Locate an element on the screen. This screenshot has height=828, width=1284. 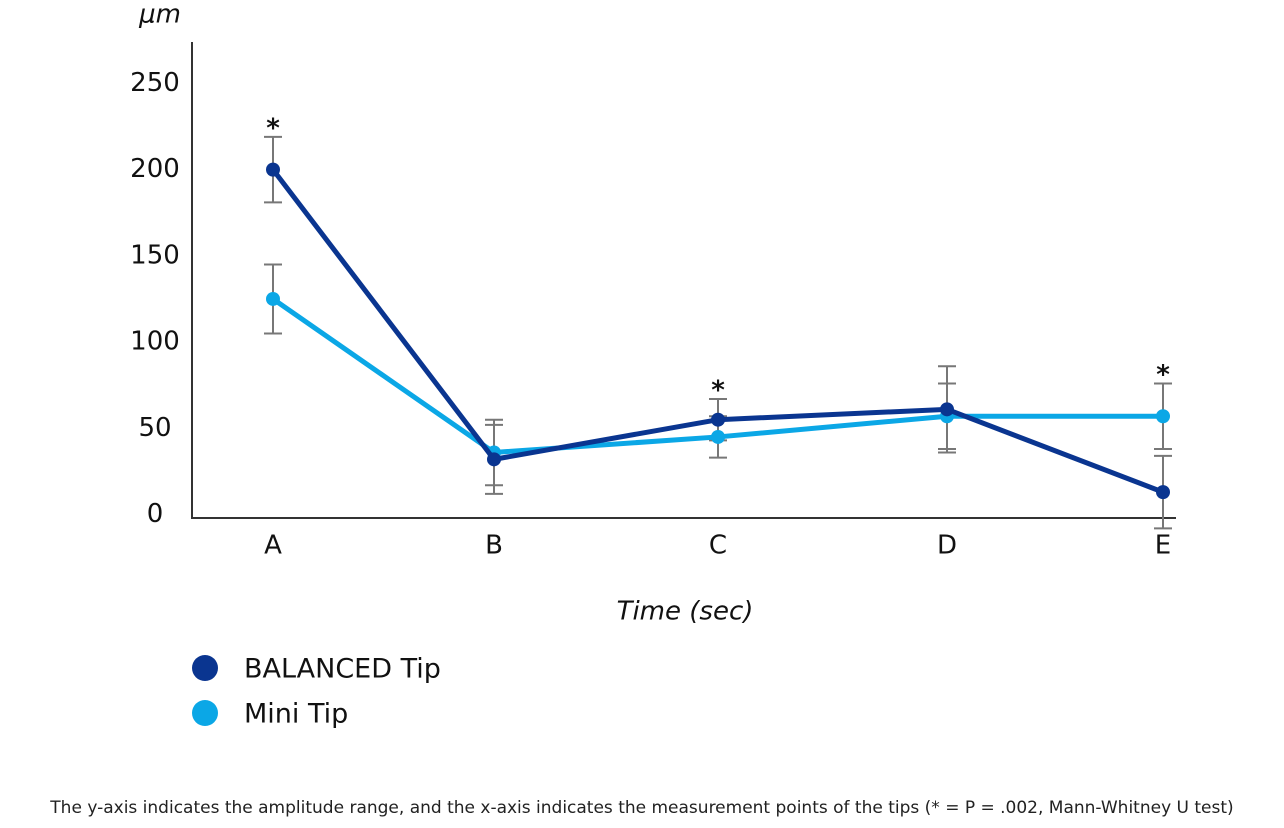
y-tick-label: 250 is located at coordinates (155, 83).